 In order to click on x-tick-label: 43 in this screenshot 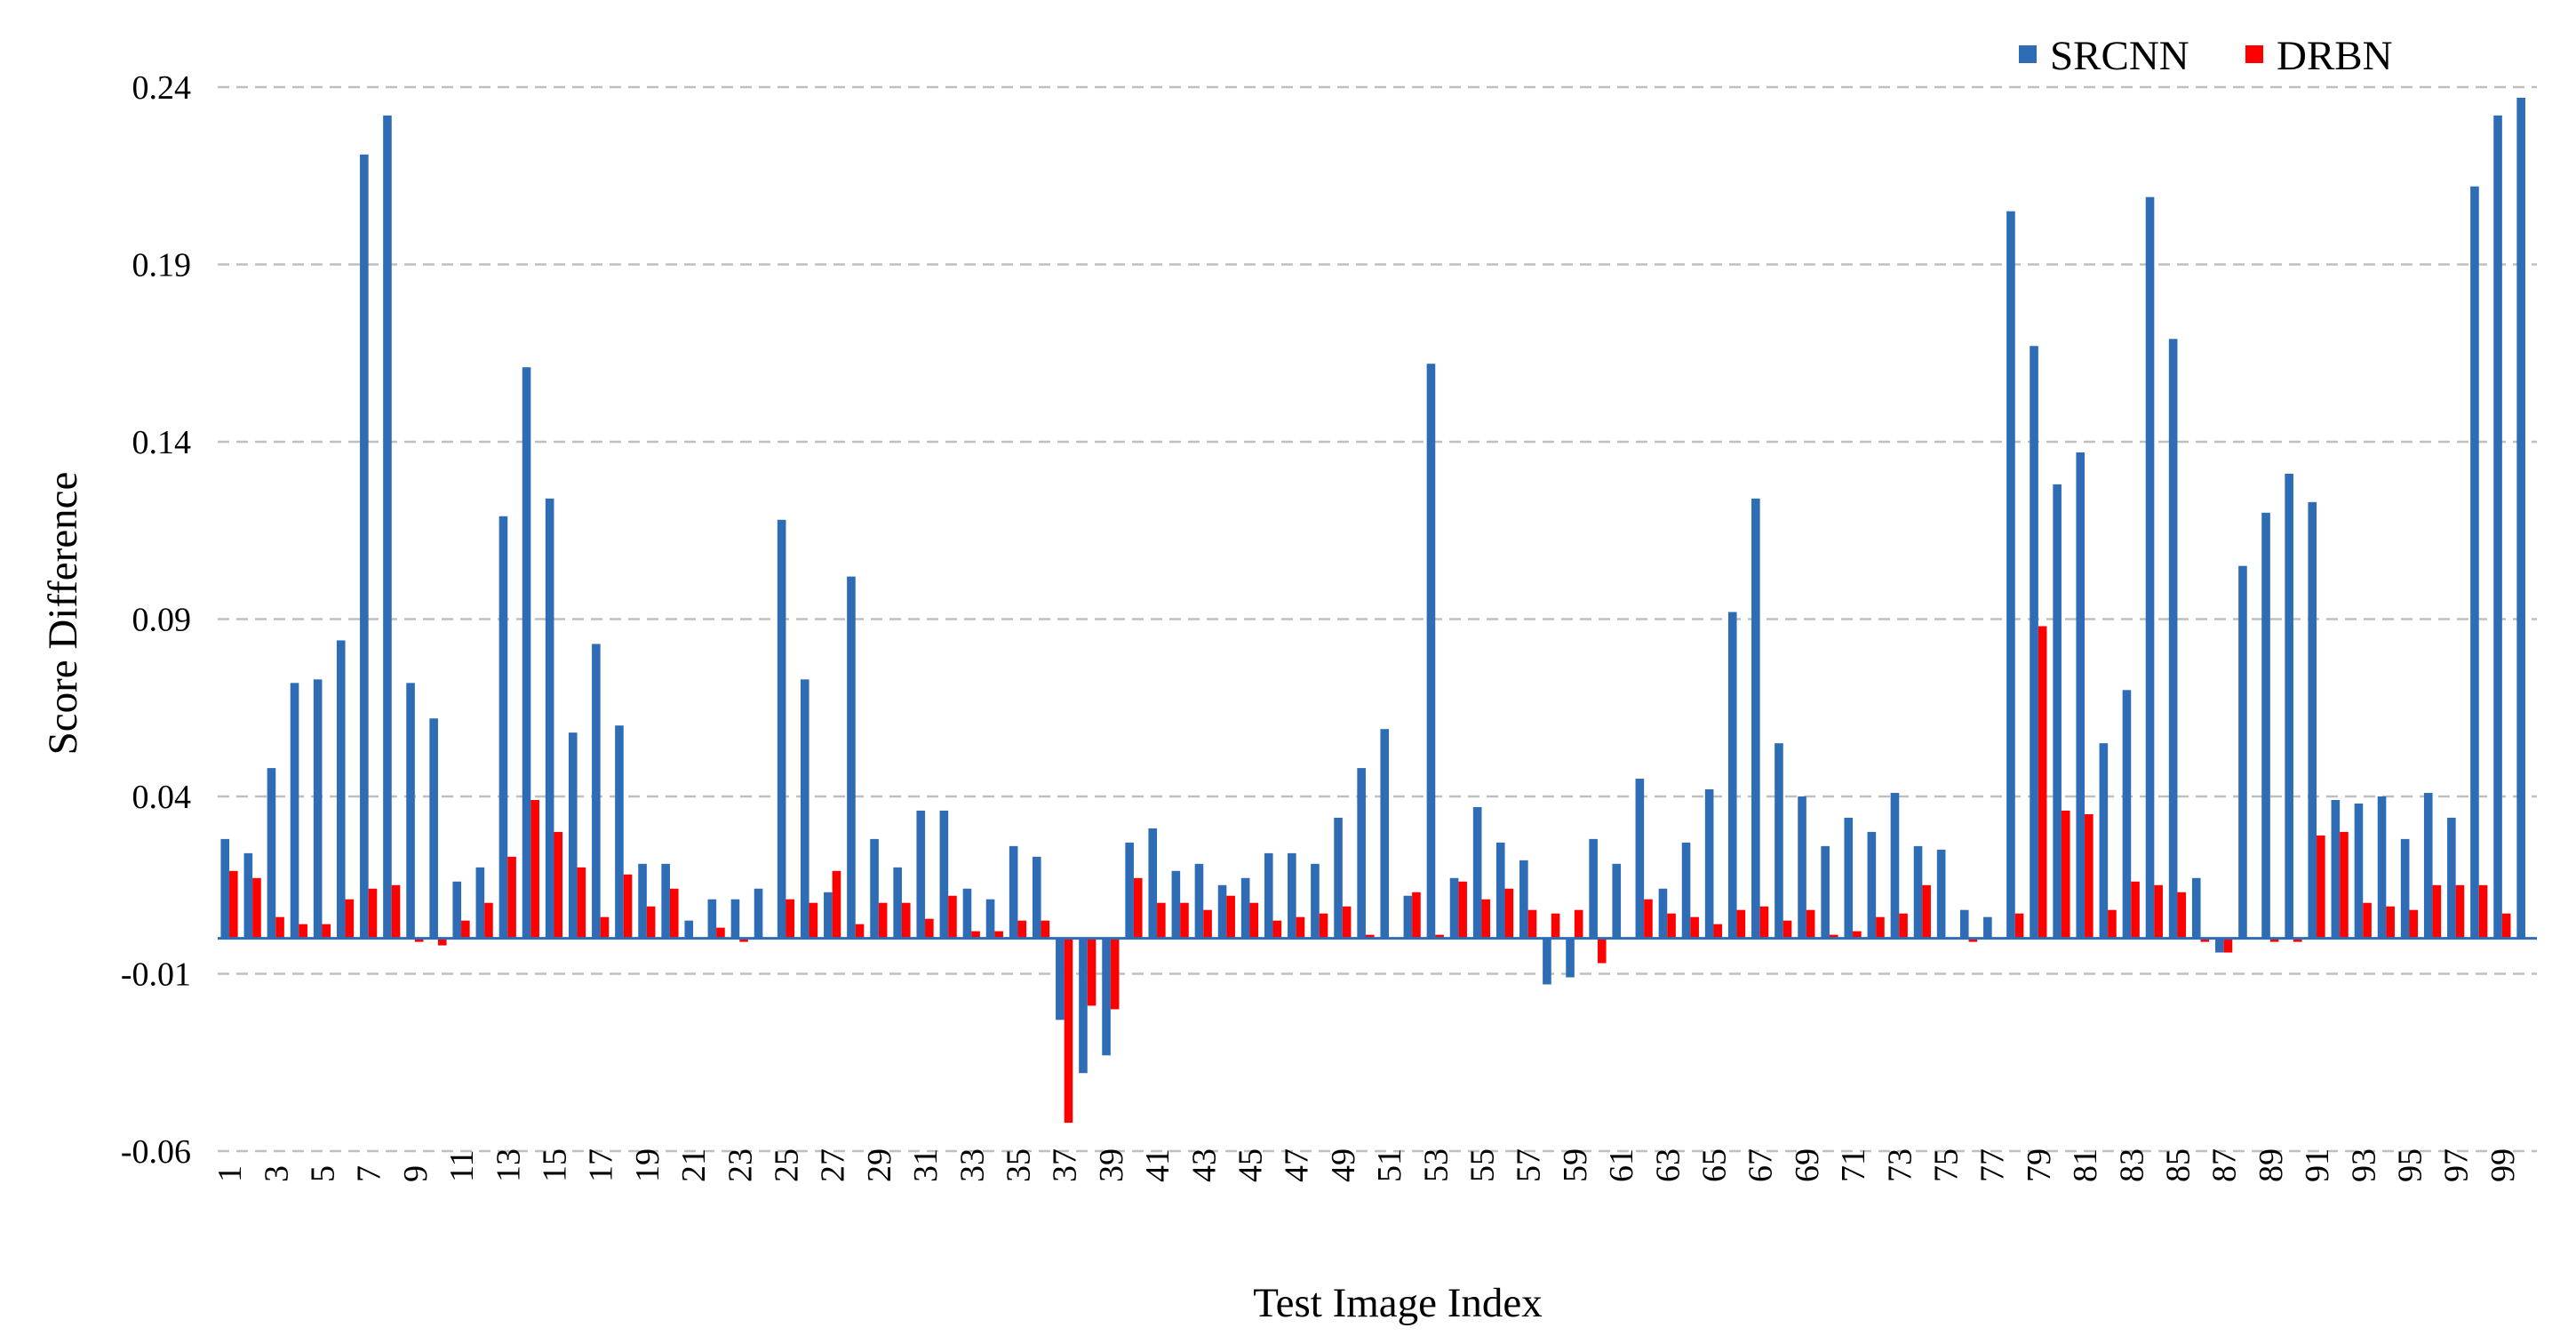, I will do `click(1204, 1165)`.